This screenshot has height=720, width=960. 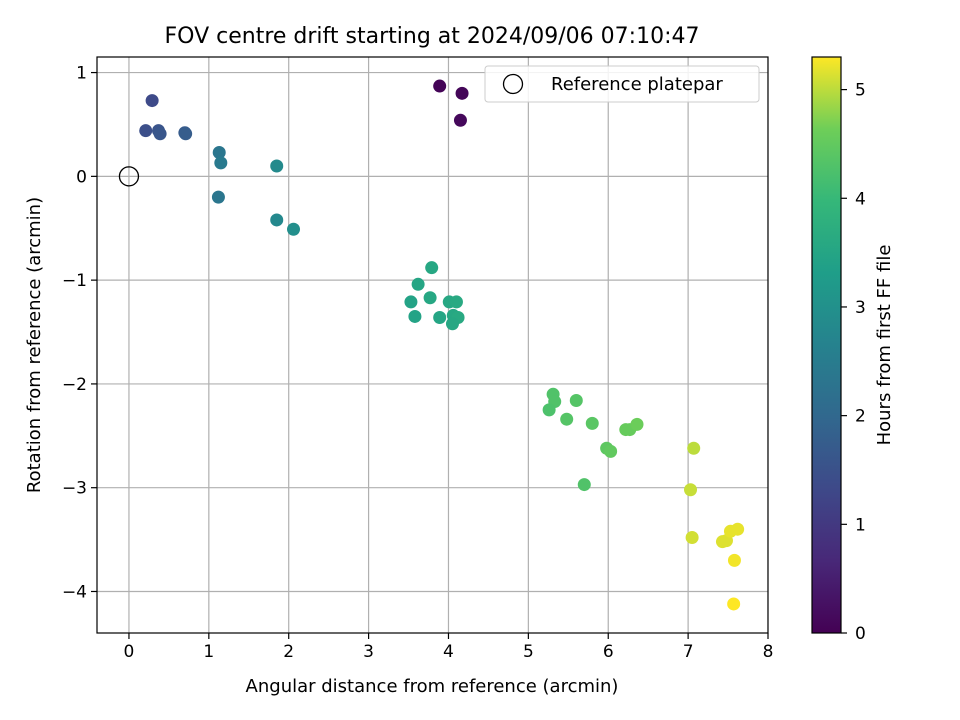 What do you see at coordinates (79, 333) in the screenshot?
I see `y-axis-ticks: 1 0 −1 −2 −3 −4` at bounding box center [79, 333].